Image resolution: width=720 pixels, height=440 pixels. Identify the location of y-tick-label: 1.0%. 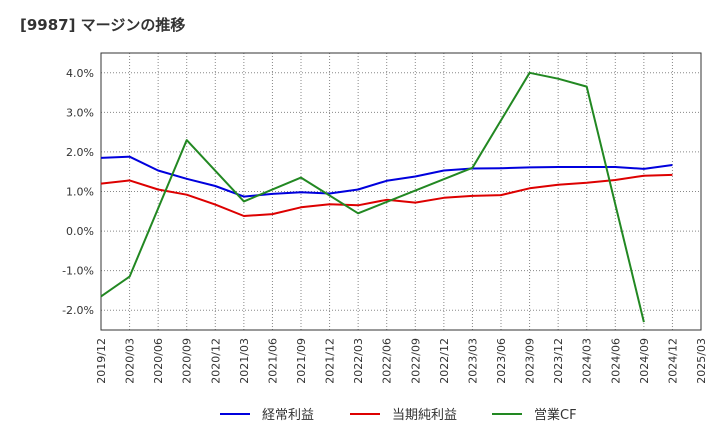
(80, 192).